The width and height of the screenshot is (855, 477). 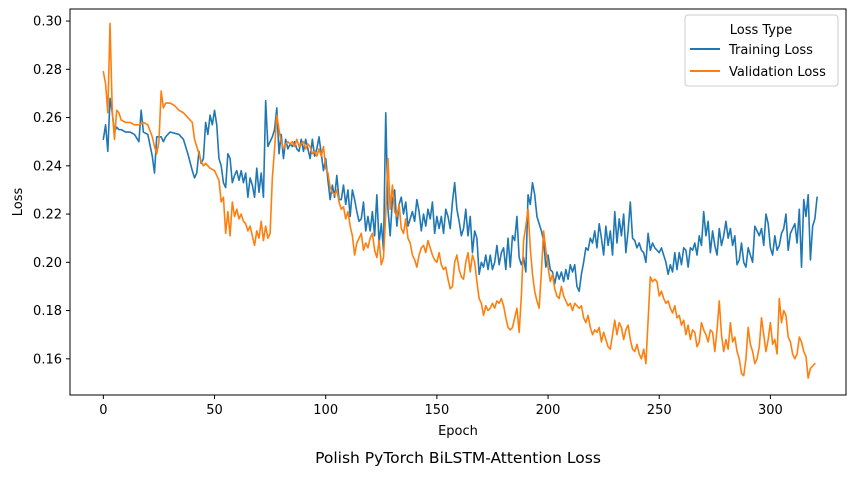 What do you see at coordinates (47, 263) in the screenshot?
I see `y-tick-label: 0.20` at bounding box center [47, 263].